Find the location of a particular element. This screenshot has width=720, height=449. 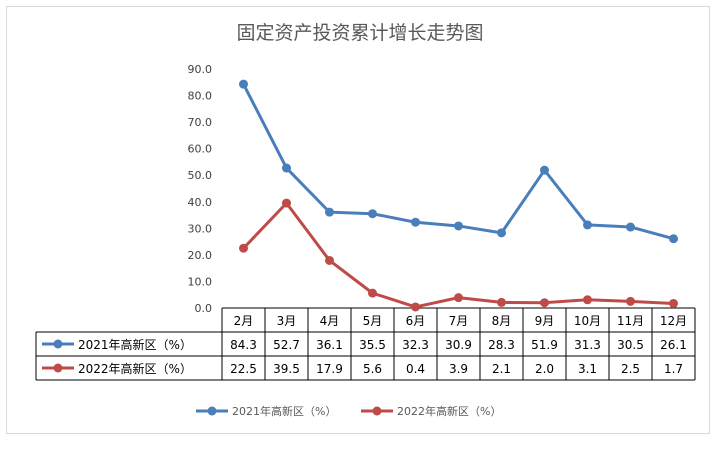

y-tick-label: 60.0 is located at coordinates (200, 149).